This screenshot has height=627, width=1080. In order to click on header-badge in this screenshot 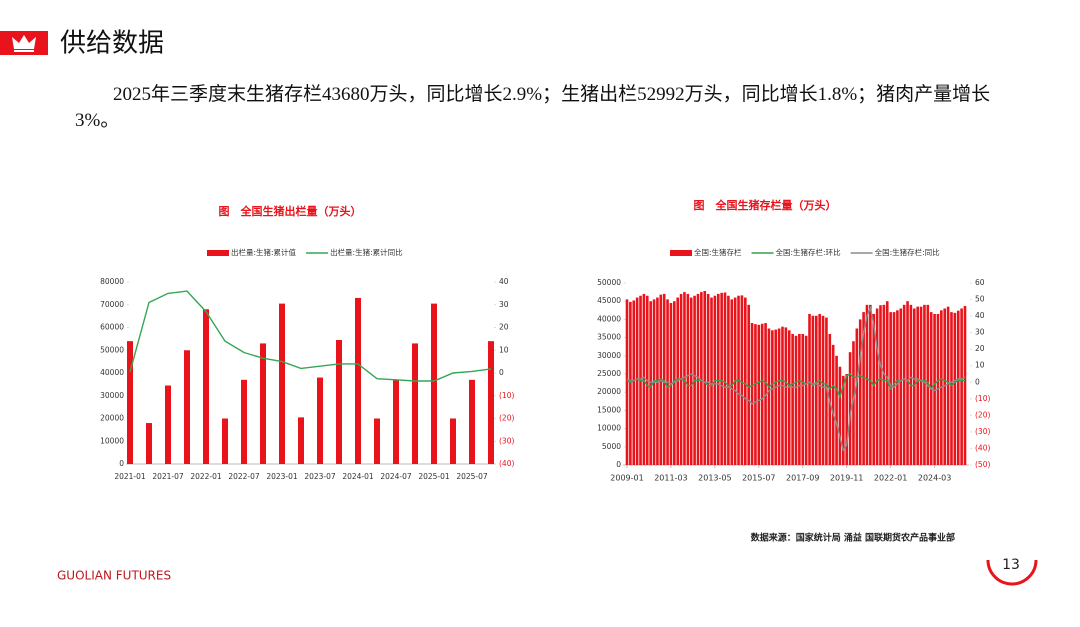, I will do `click(24, 43)`.